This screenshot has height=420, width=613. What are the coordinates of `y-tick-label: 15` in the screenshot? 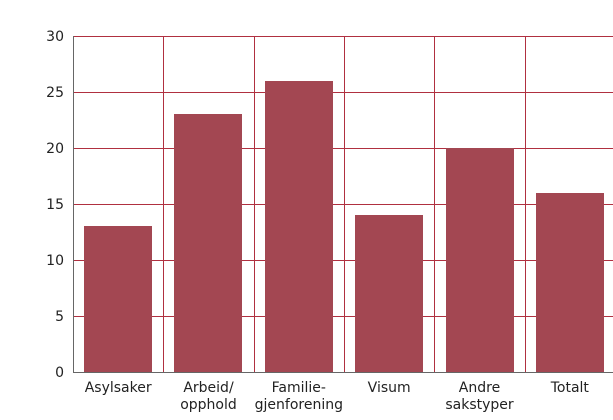 It's located at (55, 205).